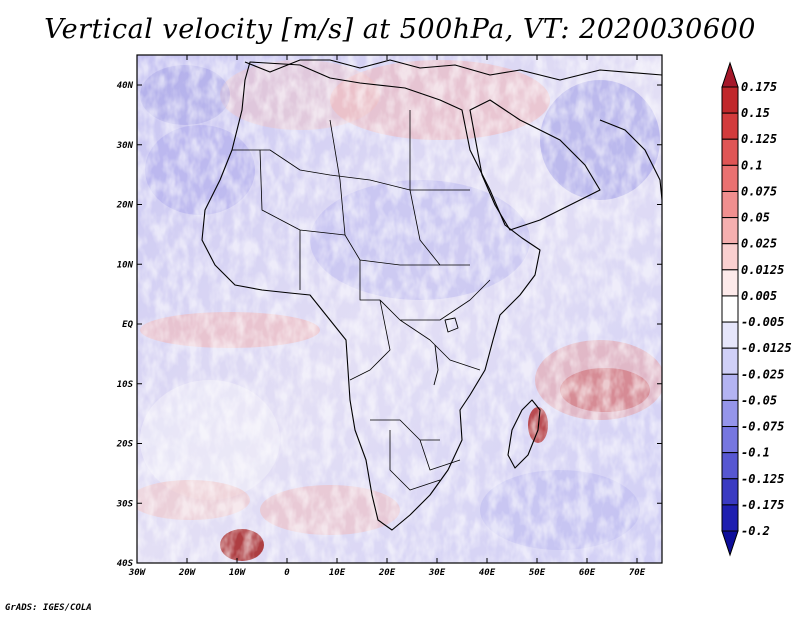  Describe the element at coordinates (125, 146) in the screenshot. I see `lat-label: 30N` at that location.